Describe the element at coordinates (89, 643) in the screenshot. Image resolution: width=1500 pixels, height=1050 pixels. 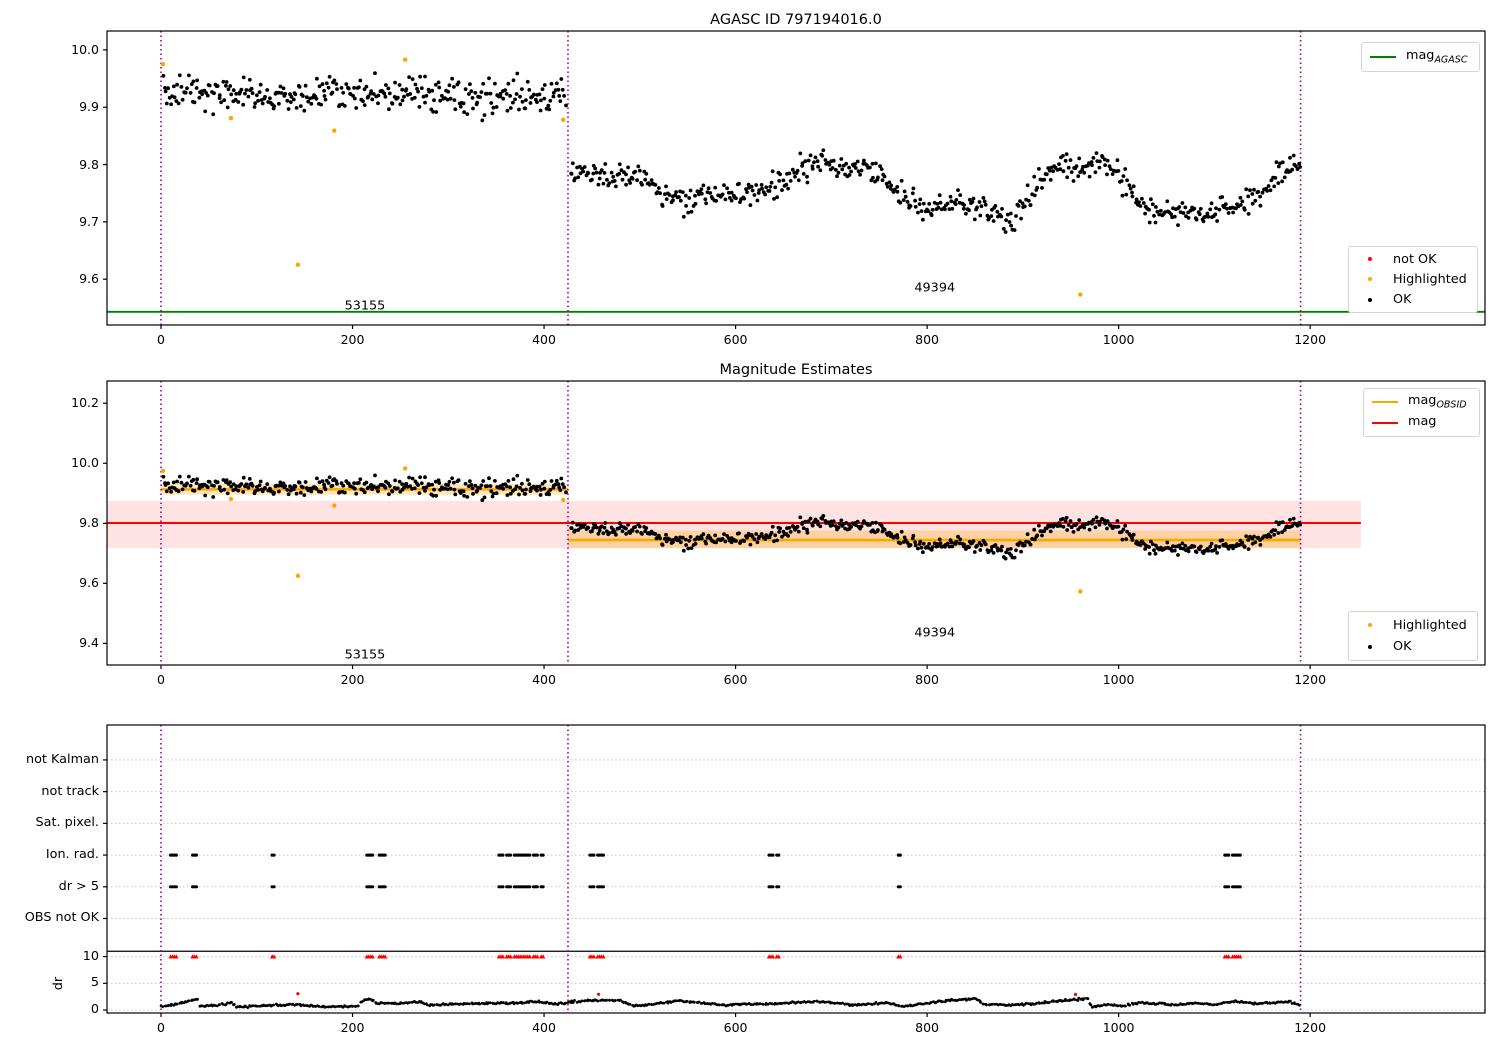
I see `y-tick-label: 9.4` at that location.